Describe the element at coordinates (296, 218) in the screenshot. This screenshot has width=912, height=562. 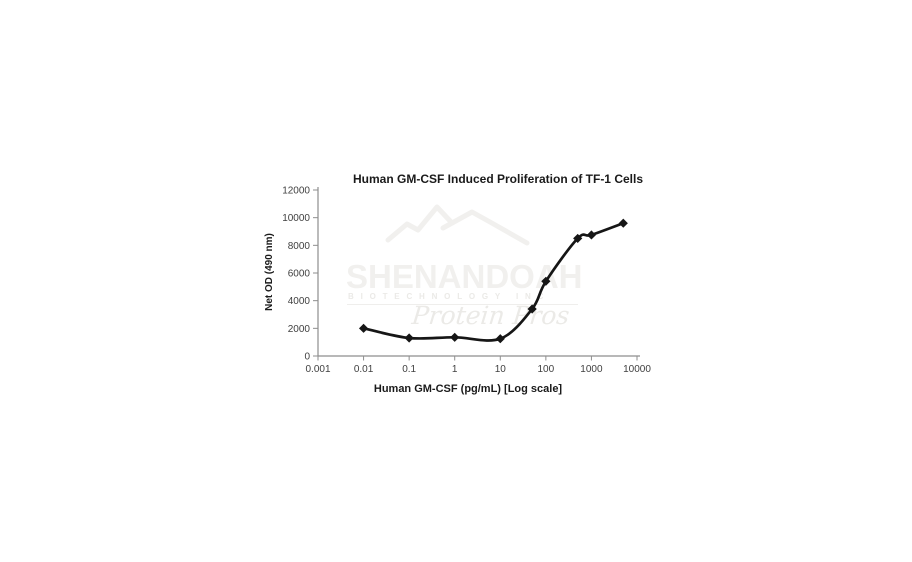
I see `y-tick-label: 10000` at that location.